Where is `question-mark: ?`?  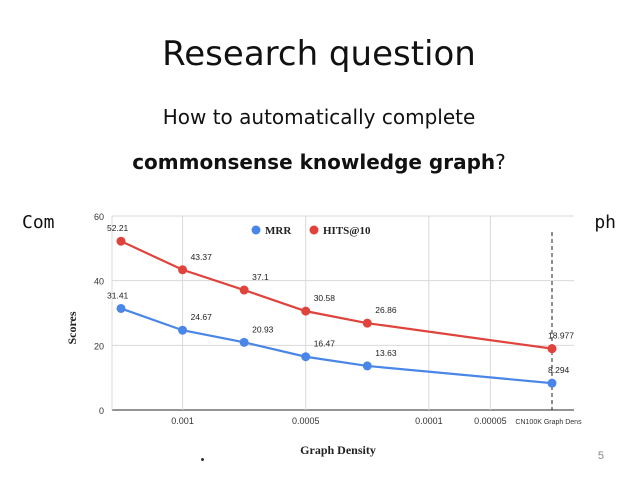 question-mark: ? is located at coordinates (500, 162).